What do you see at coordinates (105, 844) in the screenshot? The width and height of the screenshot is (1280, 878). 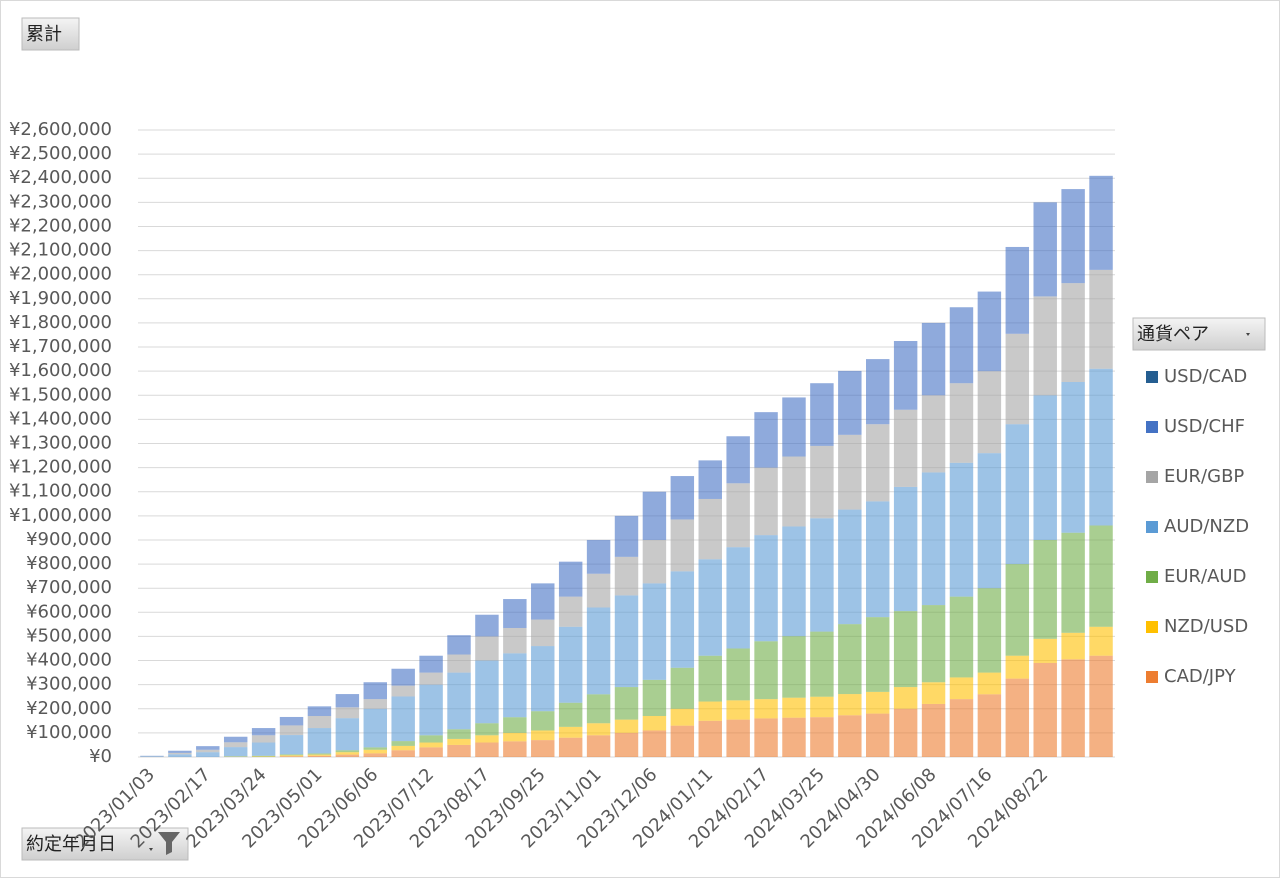 I see `axis-field-button: 約定年月日` at bounding box center [105, 844].